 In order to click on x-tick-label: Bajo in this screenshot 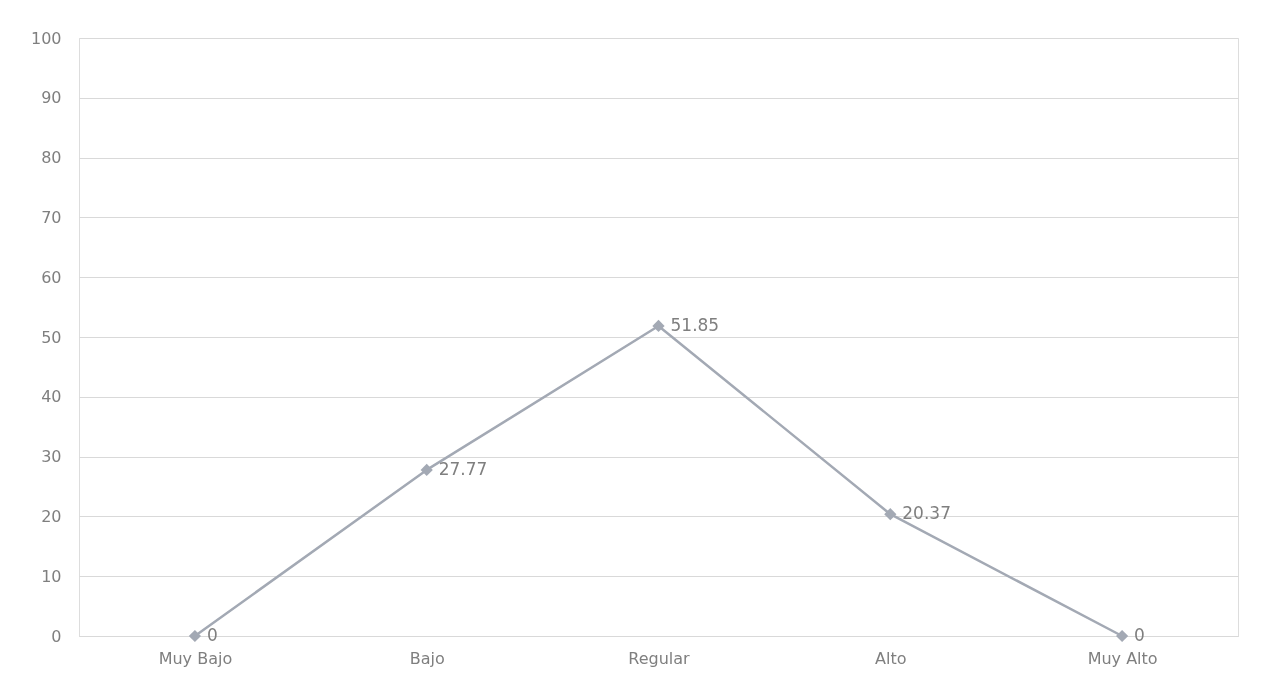, I will do `click(427, 658)`.